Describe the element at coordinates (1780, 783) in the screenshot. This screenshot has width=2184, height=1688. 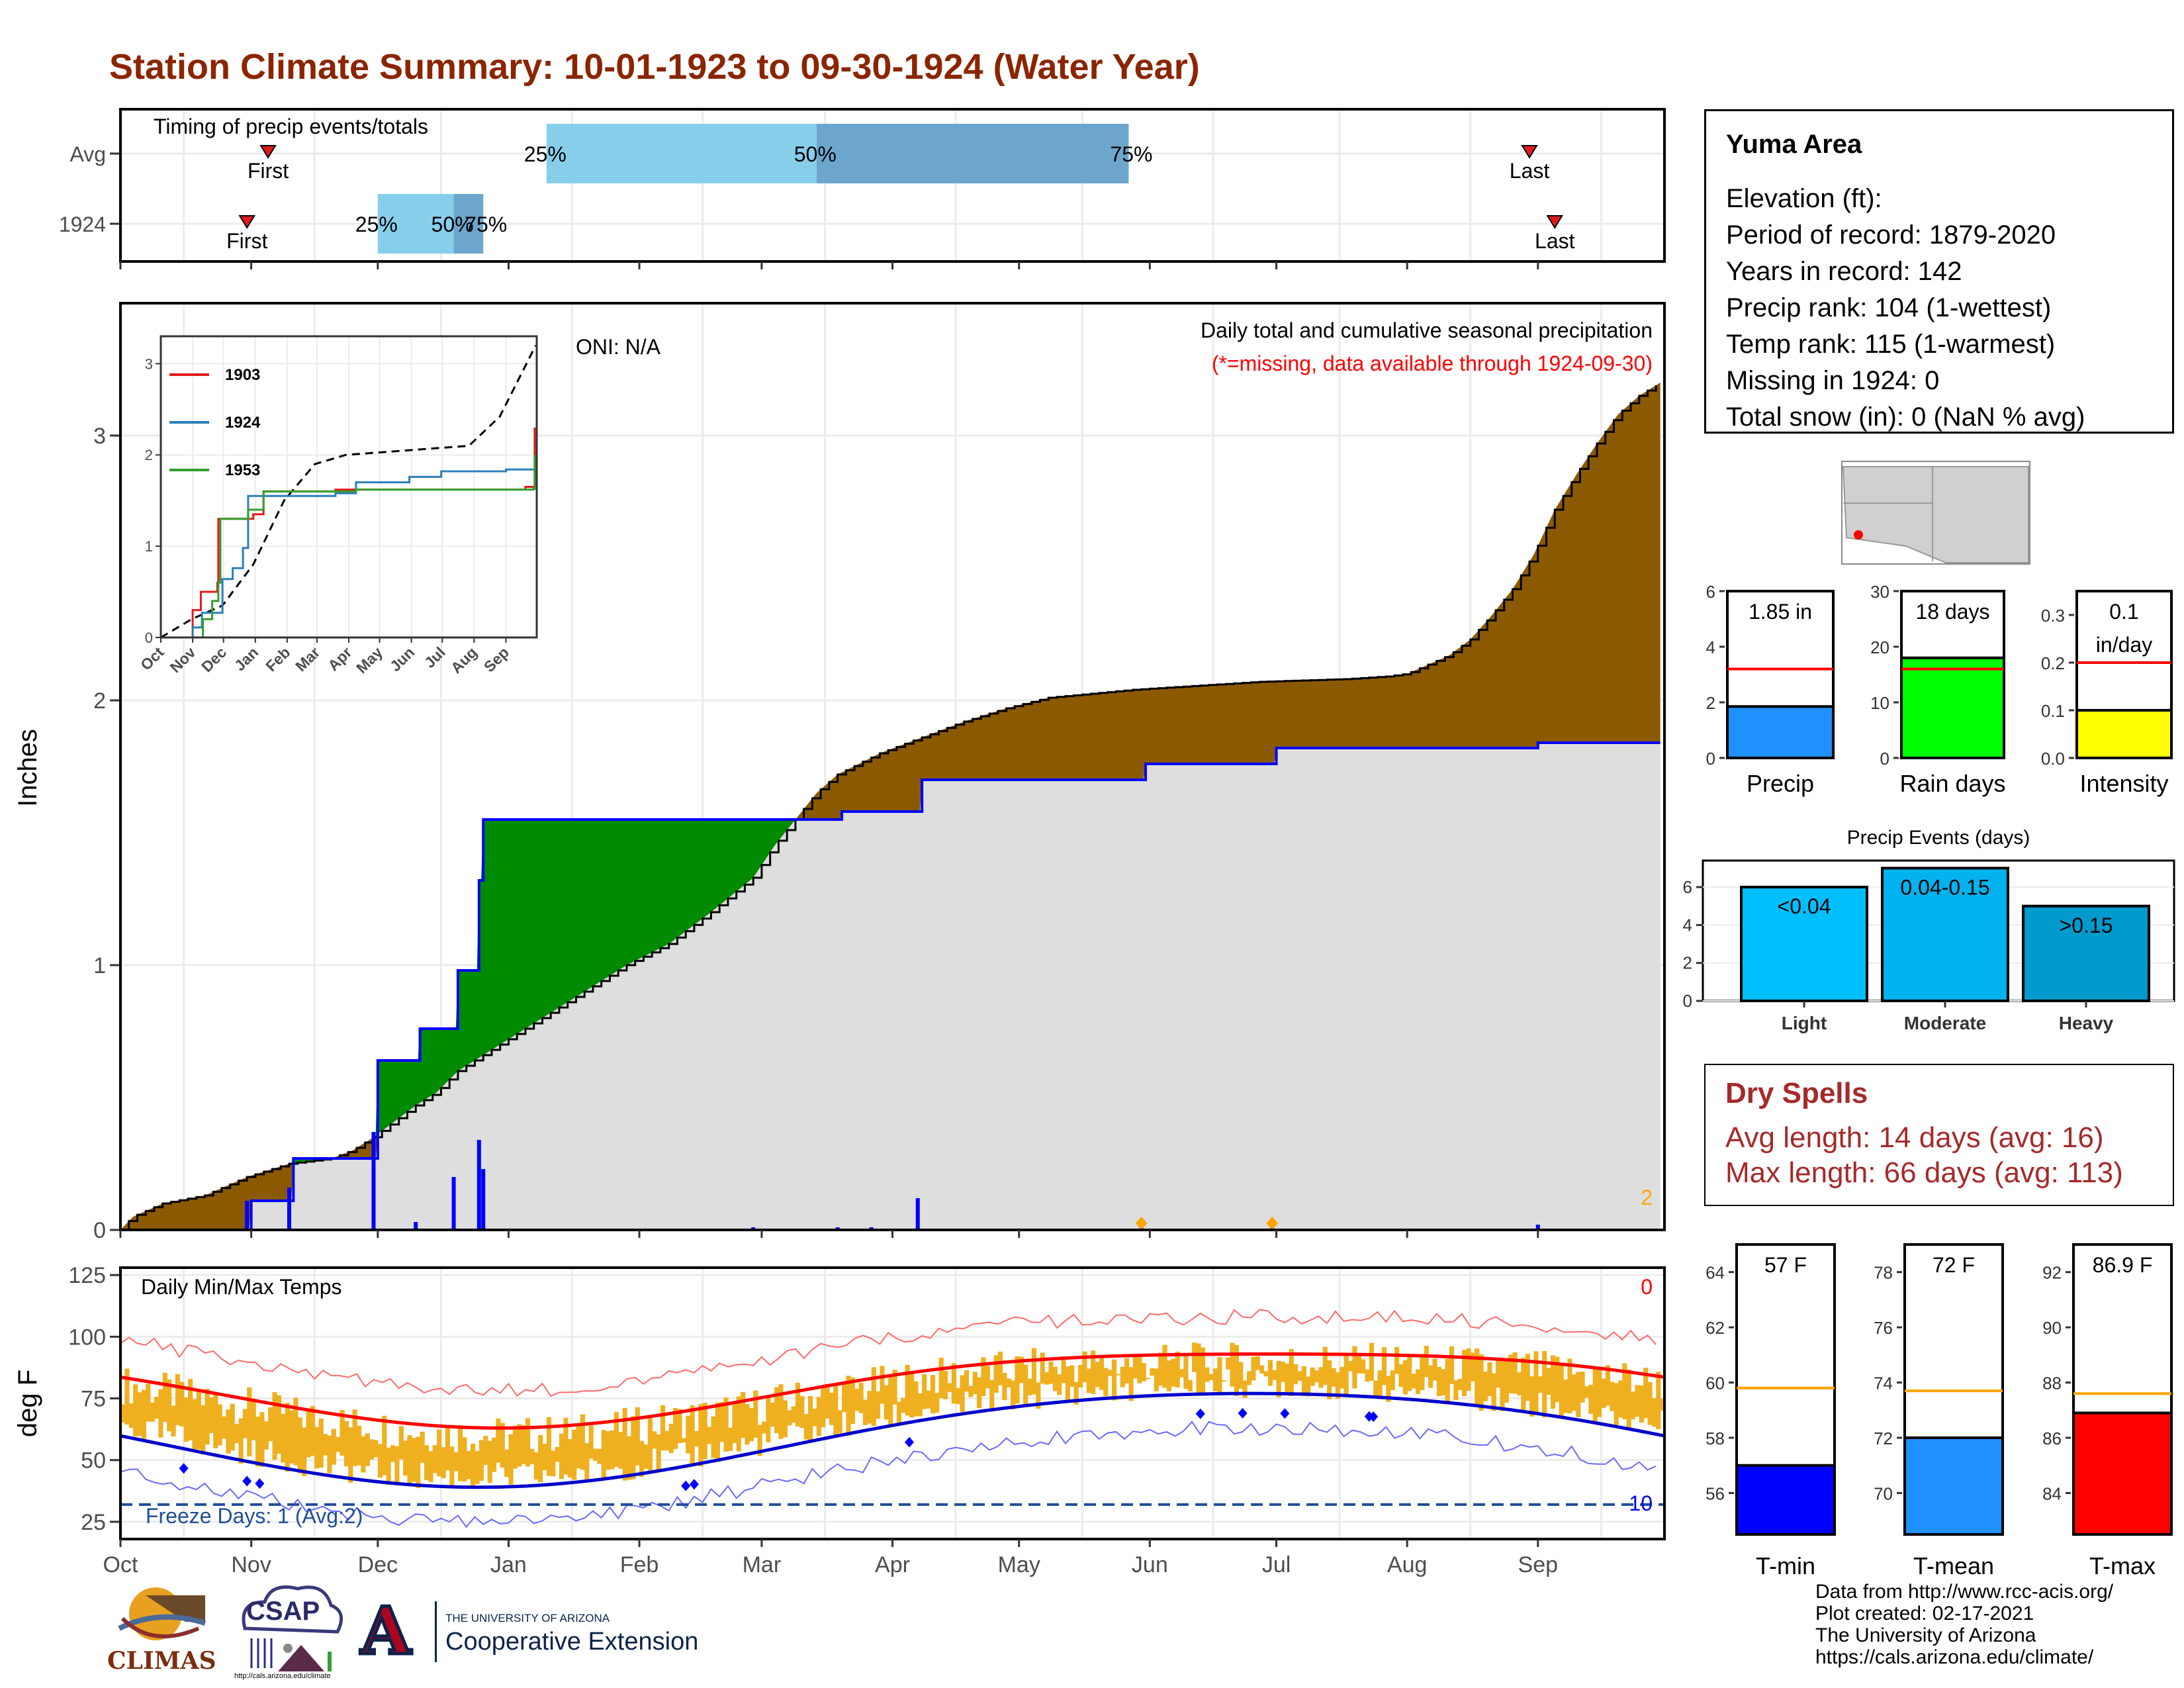
I see `summary-category-label: Precip` at that location.